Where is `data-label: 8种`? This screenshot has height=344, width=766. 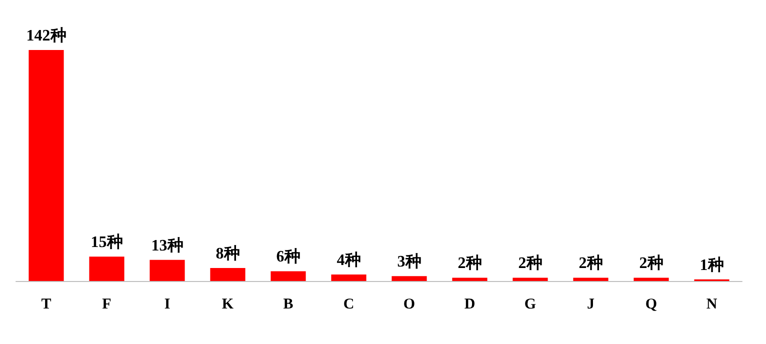 data-label: 8种 is located at coordinates (228, 253).